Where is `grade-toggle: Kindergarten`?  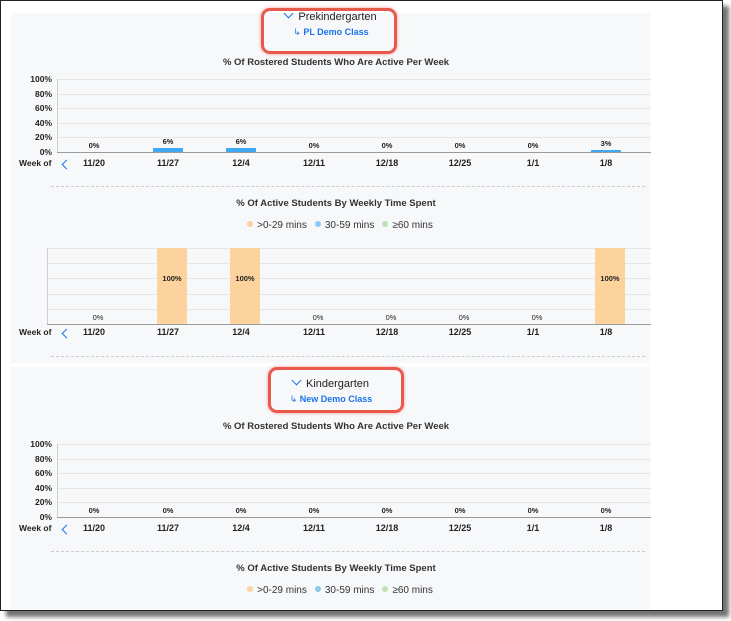
grade-toggle: Kindergarten is located at coordinates (331, 382).